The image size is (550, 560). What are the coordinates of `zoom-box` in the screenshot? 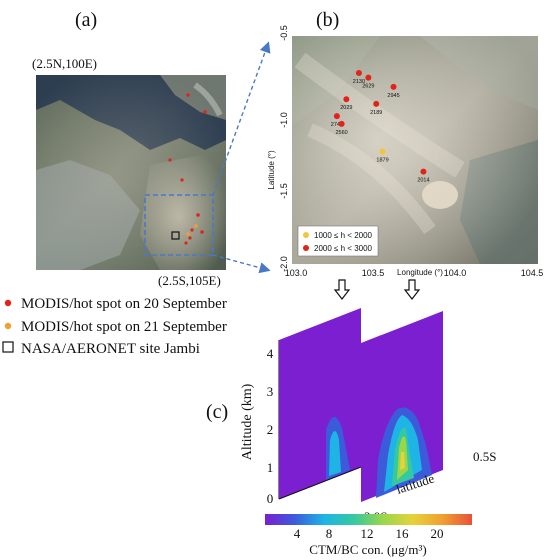 It's located at (179, 225).